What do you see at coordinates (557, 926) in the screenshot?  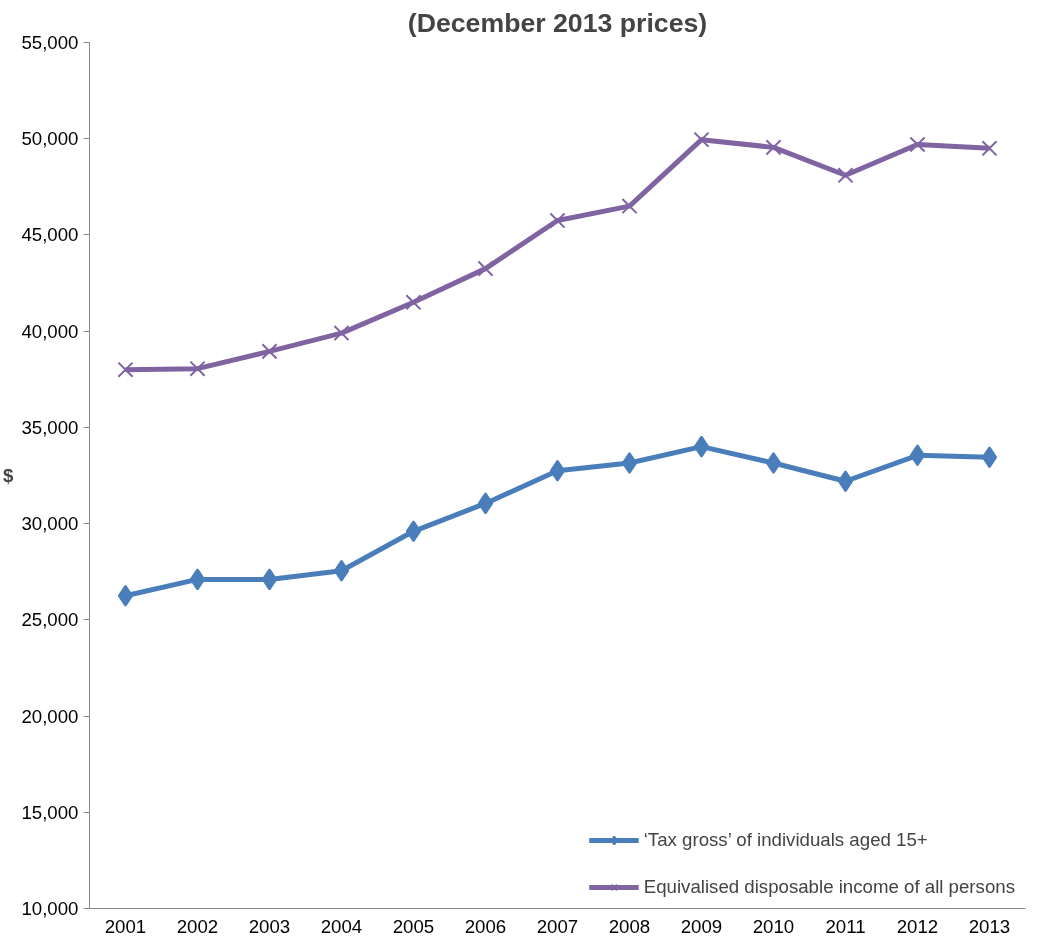 I see `x-tick-label: 2007` at bounding box center [557, 926].